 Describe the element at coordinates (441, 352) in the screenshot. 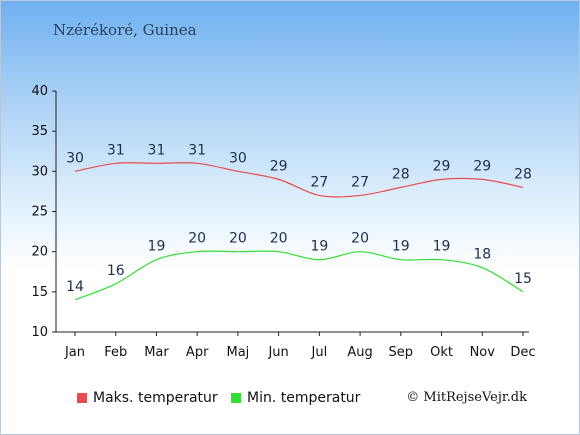

I see `x-tick-label: Okt` at that location.